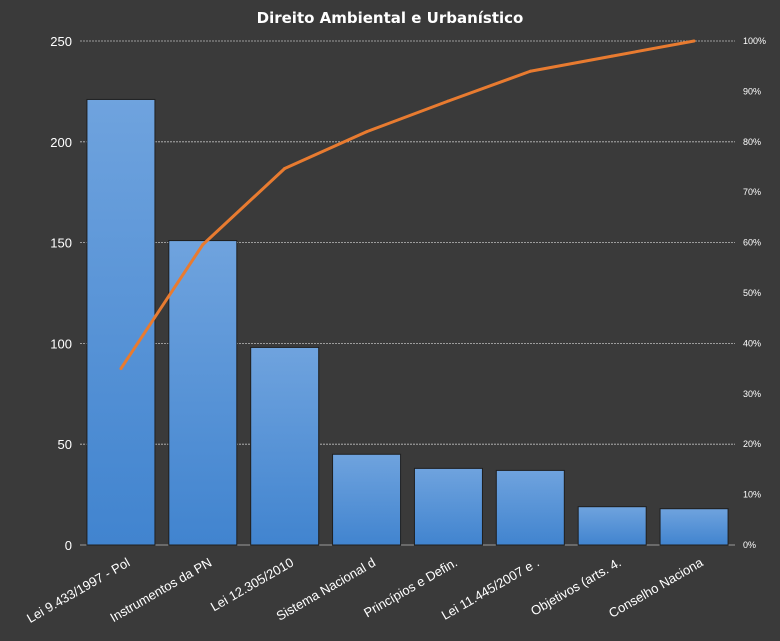 This screenshot has height=641, width=780. Describe the element at coordinates (752, 444) in the screenshot. I see `y2-tick-label: 20%` at that location.